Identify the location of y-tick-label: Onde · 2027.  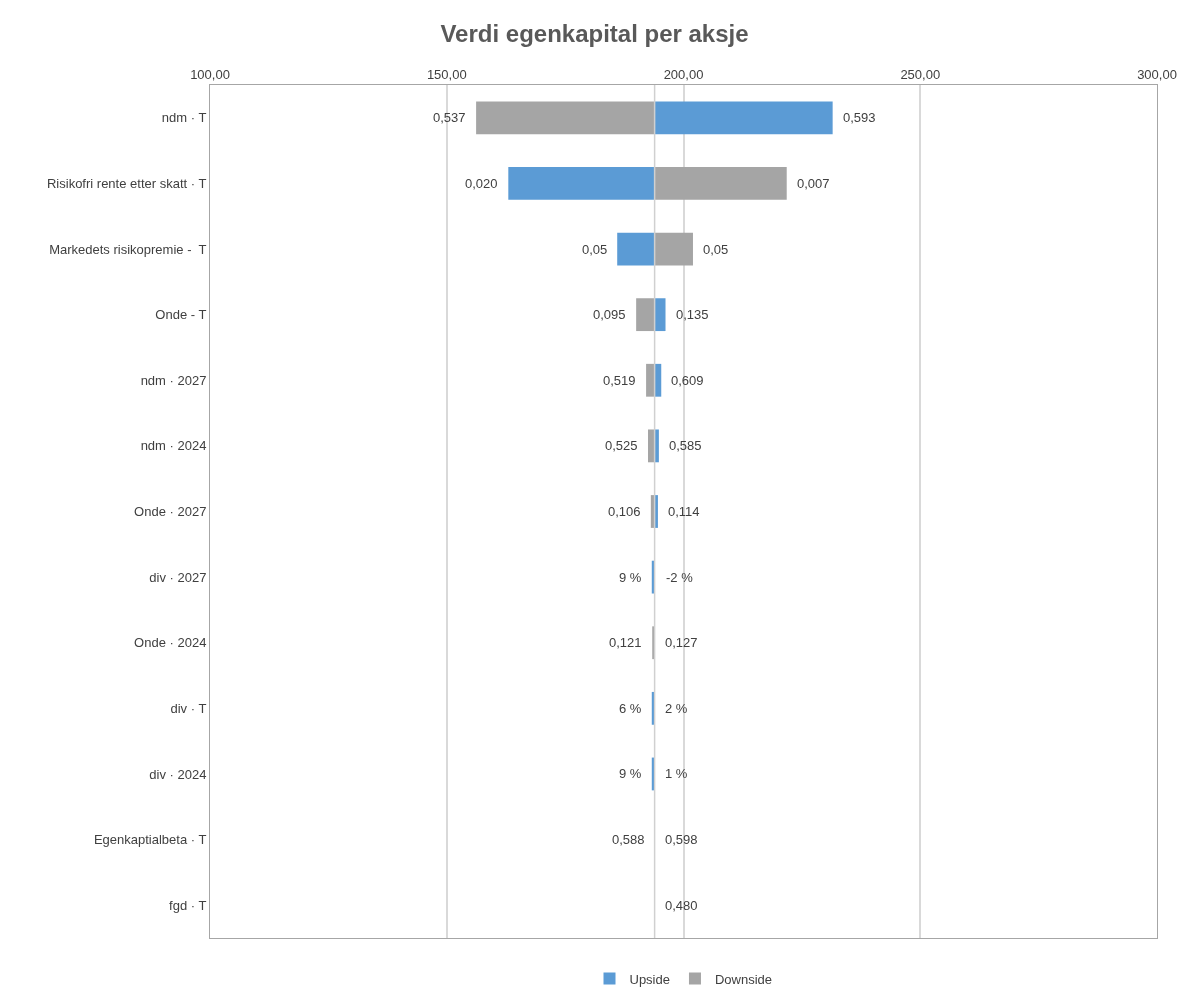
(170, 512).